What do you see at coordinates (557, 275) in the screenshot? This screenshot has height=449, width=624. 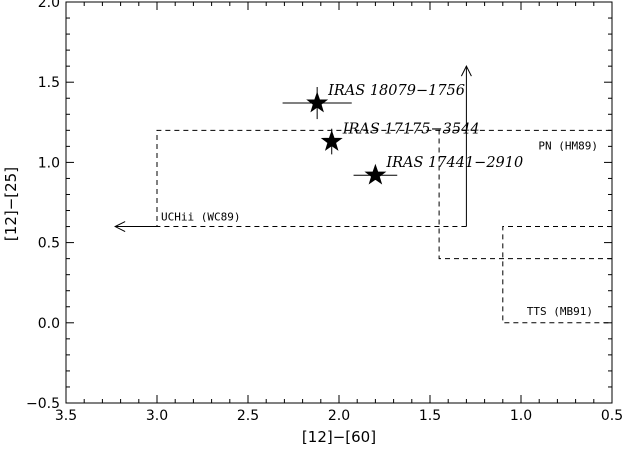 I see `tts-region` at bounding box center [557, 275].